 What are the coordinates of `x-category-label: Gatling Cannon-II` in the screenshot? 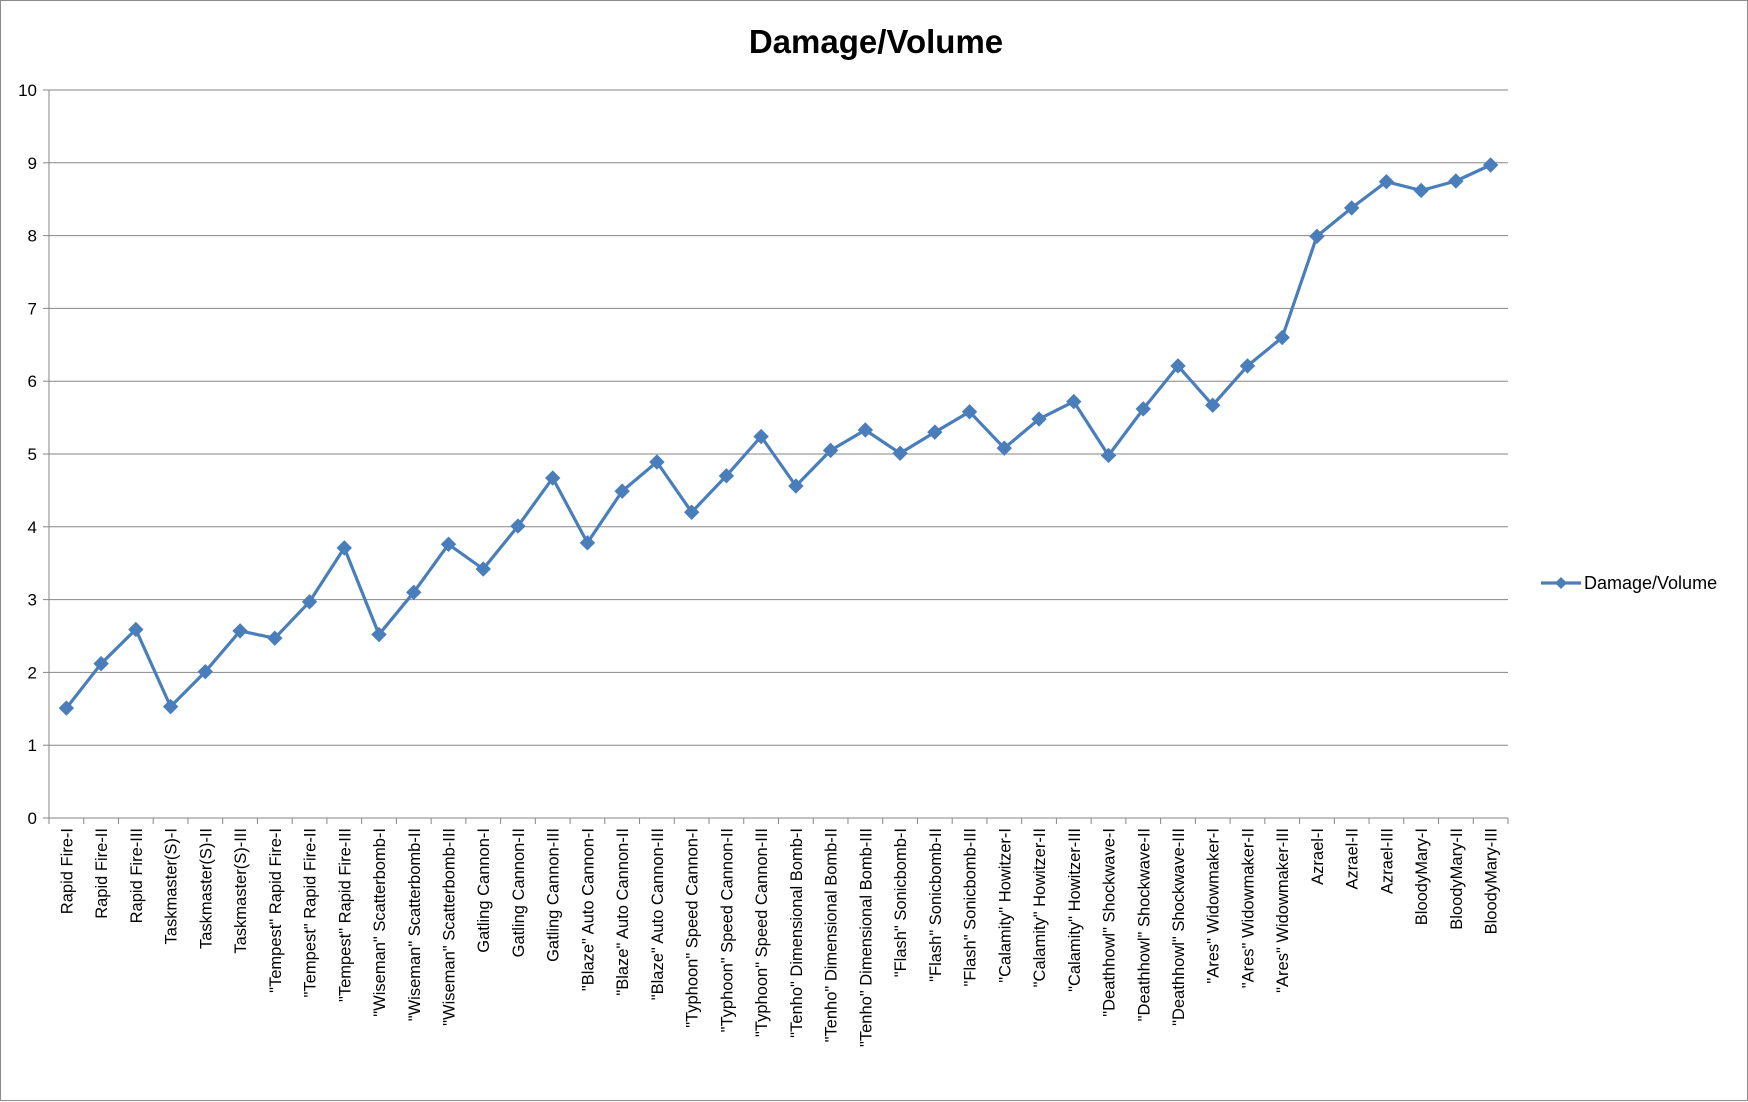 It's located at (519, 892).